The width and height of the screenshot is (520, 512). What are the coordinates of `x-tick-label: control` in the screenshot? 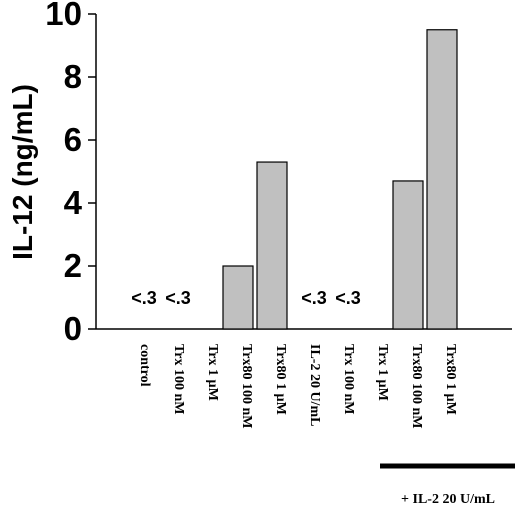 It's located at (144, 365).